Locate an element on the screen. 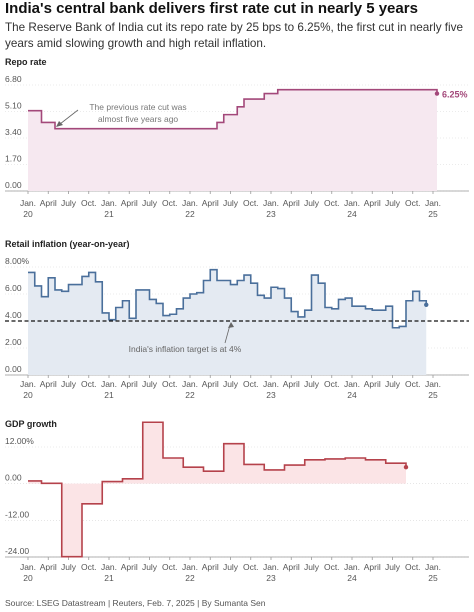 This screenshot has height=612, width=474. repo-annotation-arrow is located at coordinates (69, 117).